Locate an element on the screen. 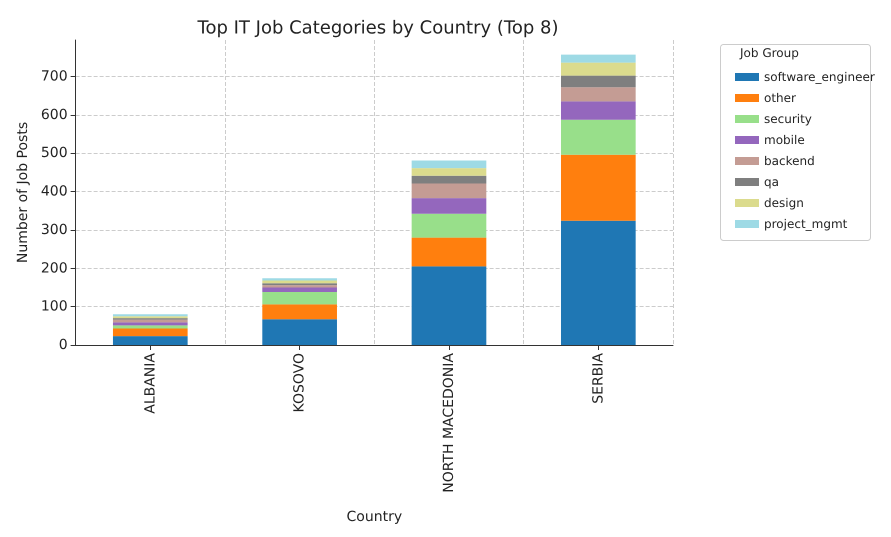 The image size is (891, 537). y-tick-label: 500 is located at coordinates (54, 153).